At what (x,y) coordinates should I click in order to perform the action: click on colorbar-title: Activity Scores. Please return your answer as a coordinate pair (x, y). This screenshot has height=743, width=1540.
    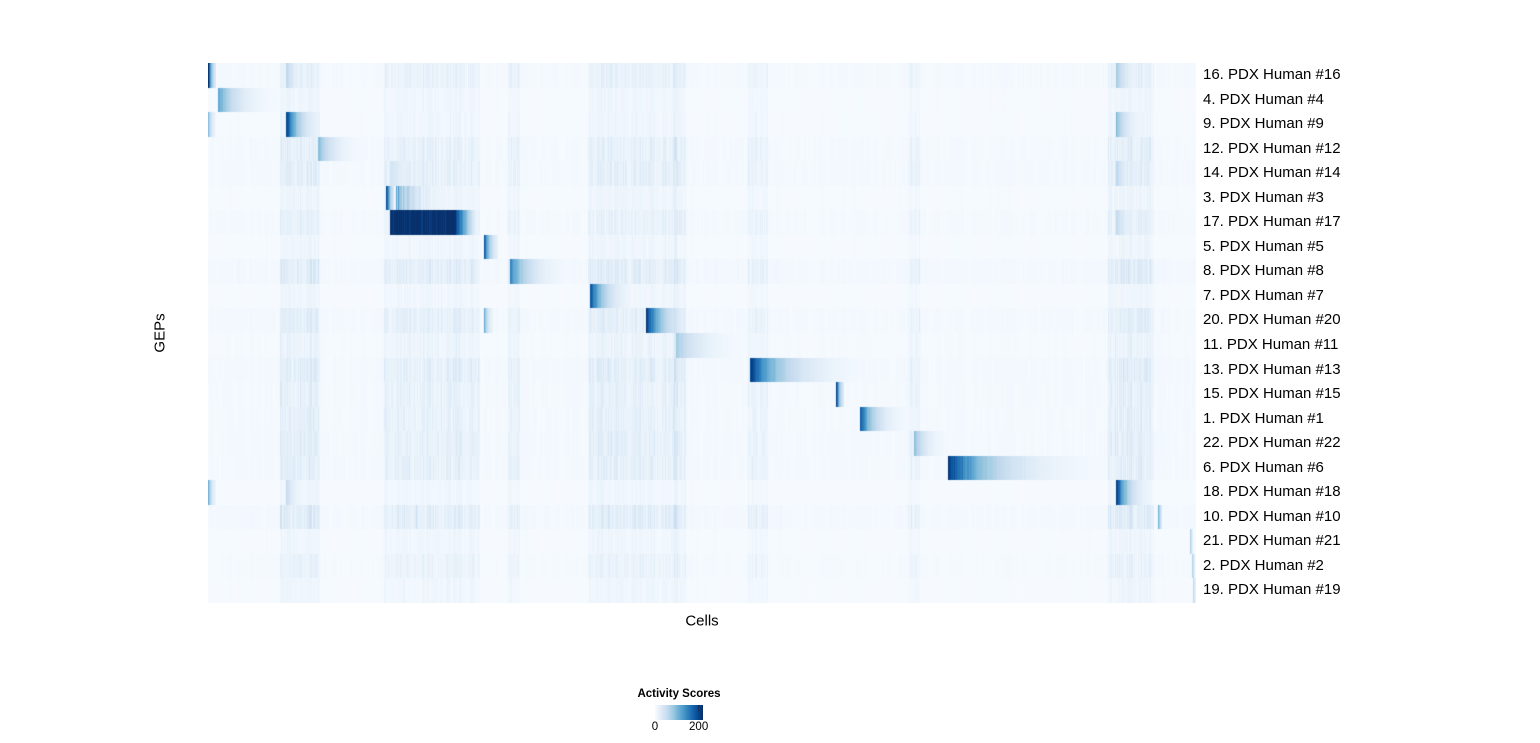
    Looking at the image, I should click on (679, 694).